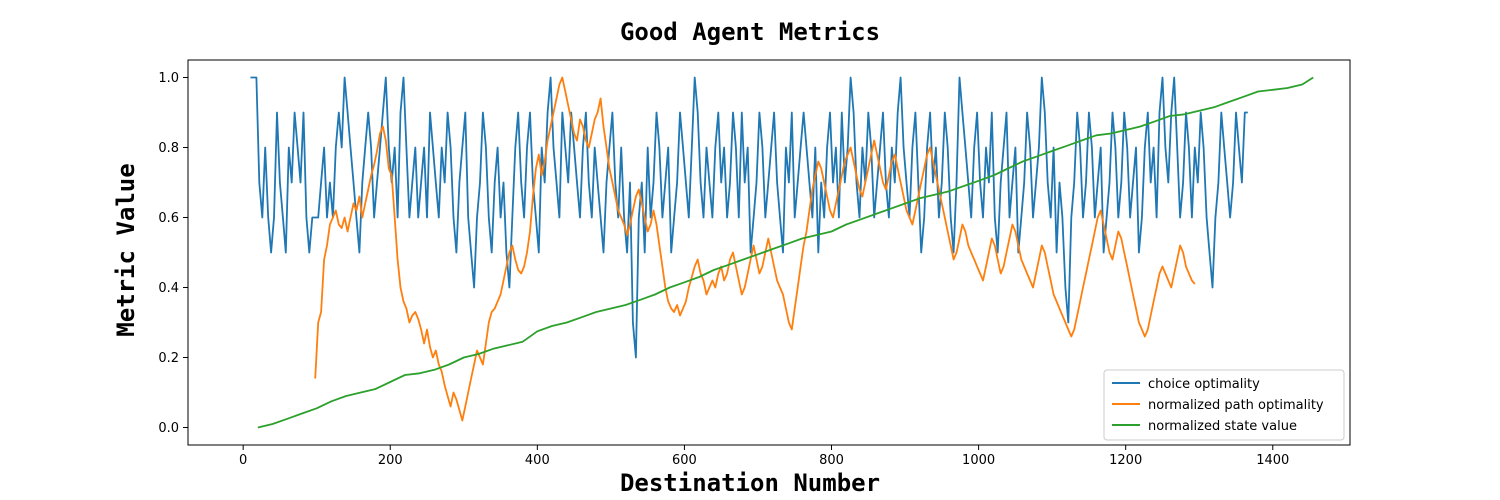  What do you see at coordinates (537, 460) in the screenshot?
I see `x-tick-label: 400` at bounding box center [537, 460].